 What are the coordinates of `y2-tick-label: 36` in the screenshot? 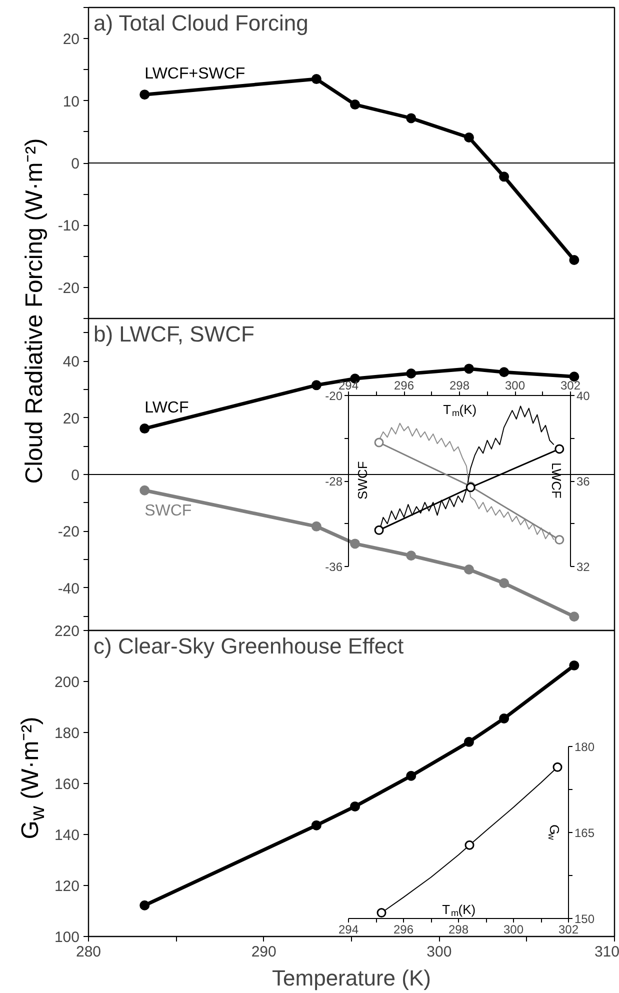 It's located at (583, 481).